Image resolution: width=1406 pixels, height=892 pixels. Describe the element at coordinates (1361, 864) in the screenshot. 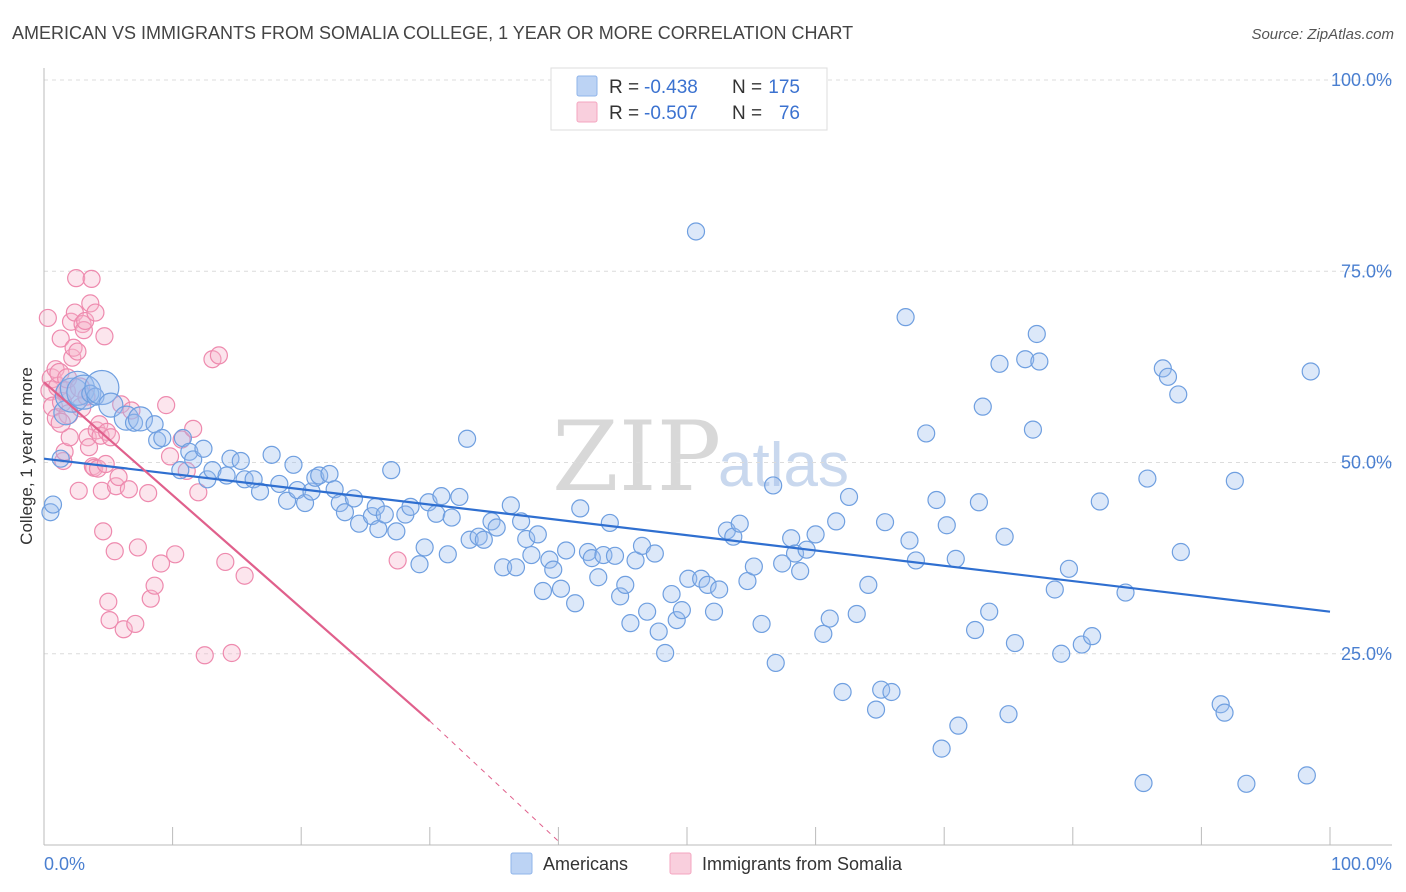

I see `x-tick-label-max: 100.0%` at that location.